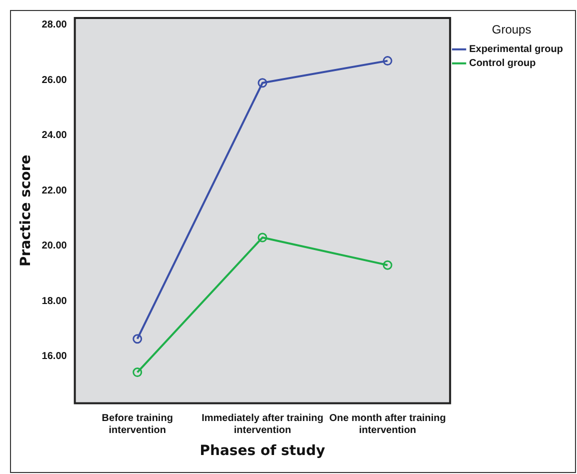 The width and height of the screenshot is (577, 474). What do you see at coordinates (387, 424) in the screenshot?
I see `x-tick-label: One month after training intervention` at bounding box center [387, 424].